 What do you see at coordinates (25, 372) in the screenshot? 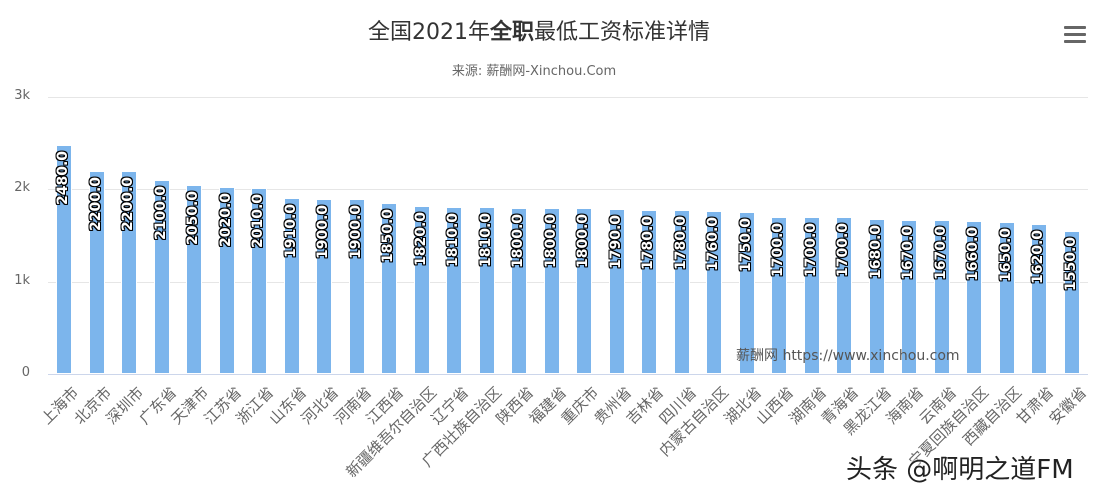
I see `y-axis-tick-label: 0` at bounding box center [25, 372].